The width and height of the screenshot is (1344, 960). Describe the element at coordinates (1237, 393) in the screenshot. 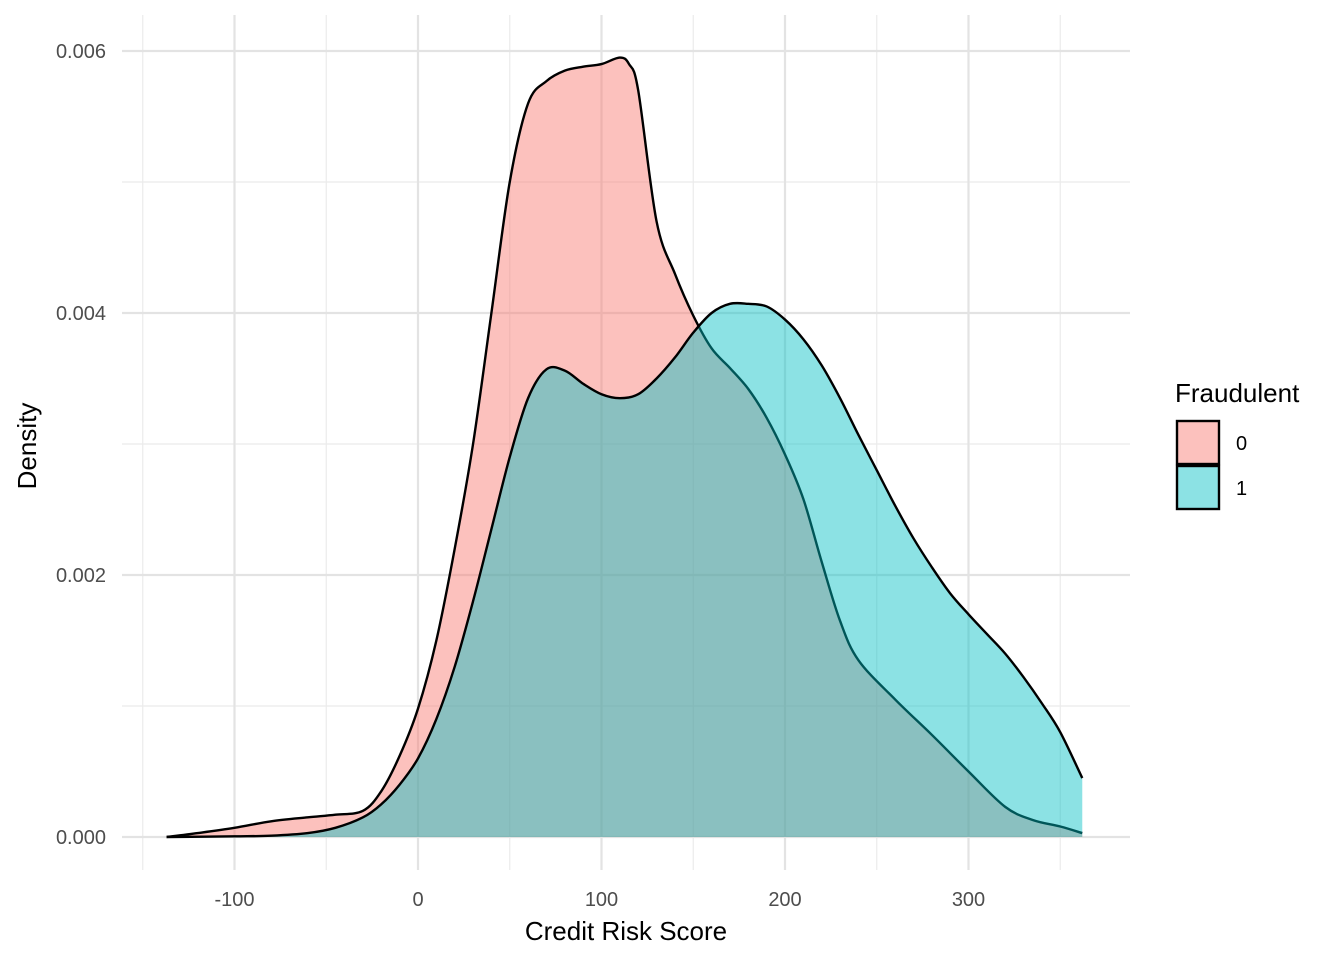

I see `legend-title: Fraudulent` at that location.